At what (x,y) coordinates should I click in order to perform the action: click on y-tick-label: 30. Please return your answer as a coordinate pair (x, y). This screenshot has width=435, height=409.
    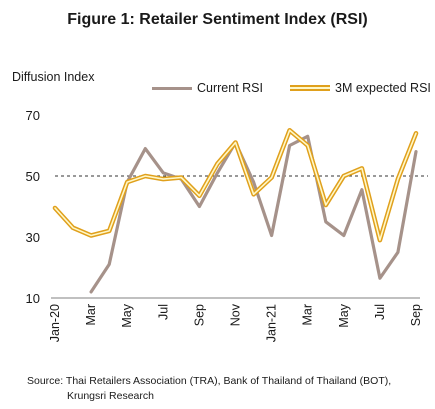
    Looking at the image, I should click on (33, 237).